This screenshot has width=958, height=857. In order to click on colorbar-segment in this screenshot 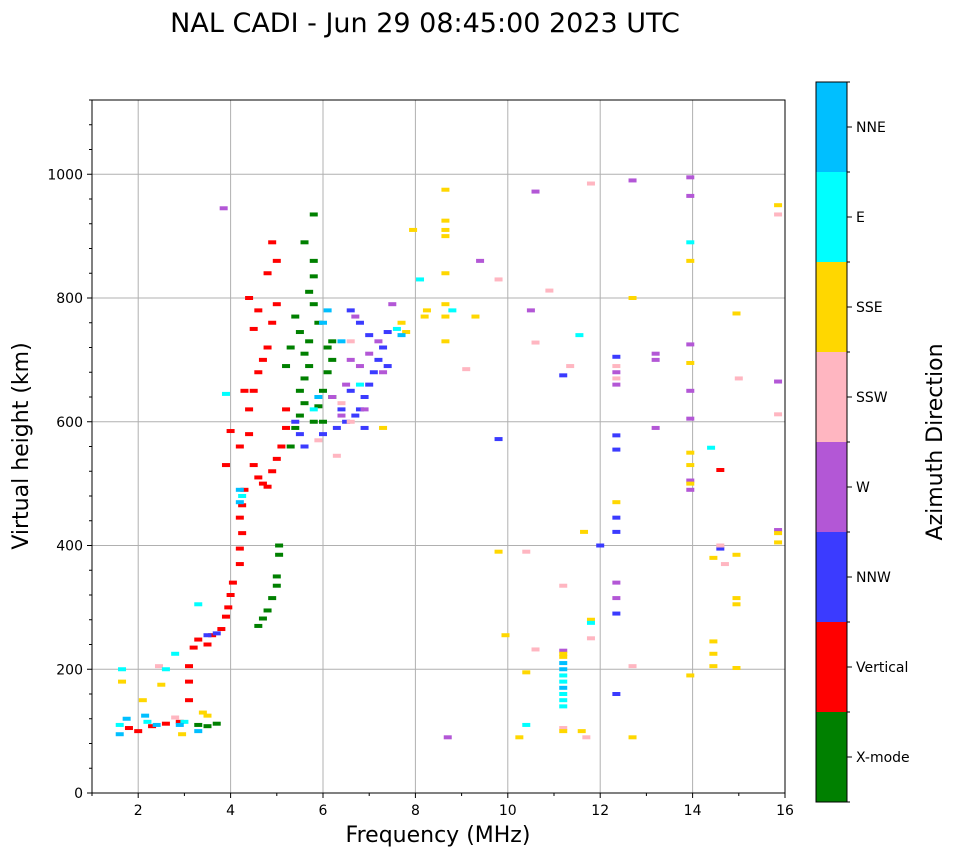, I will do `click(831, 127)`.